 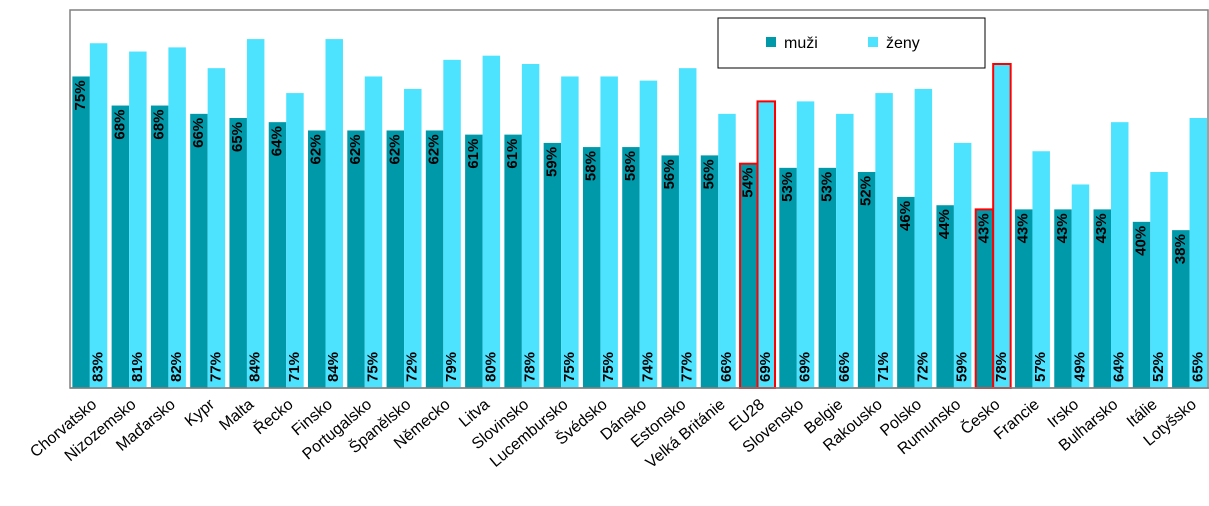 What do you see at coordinates (137, 367) in the screenshot?
I see `value-label: 81%` at bounding box center [137, 367].